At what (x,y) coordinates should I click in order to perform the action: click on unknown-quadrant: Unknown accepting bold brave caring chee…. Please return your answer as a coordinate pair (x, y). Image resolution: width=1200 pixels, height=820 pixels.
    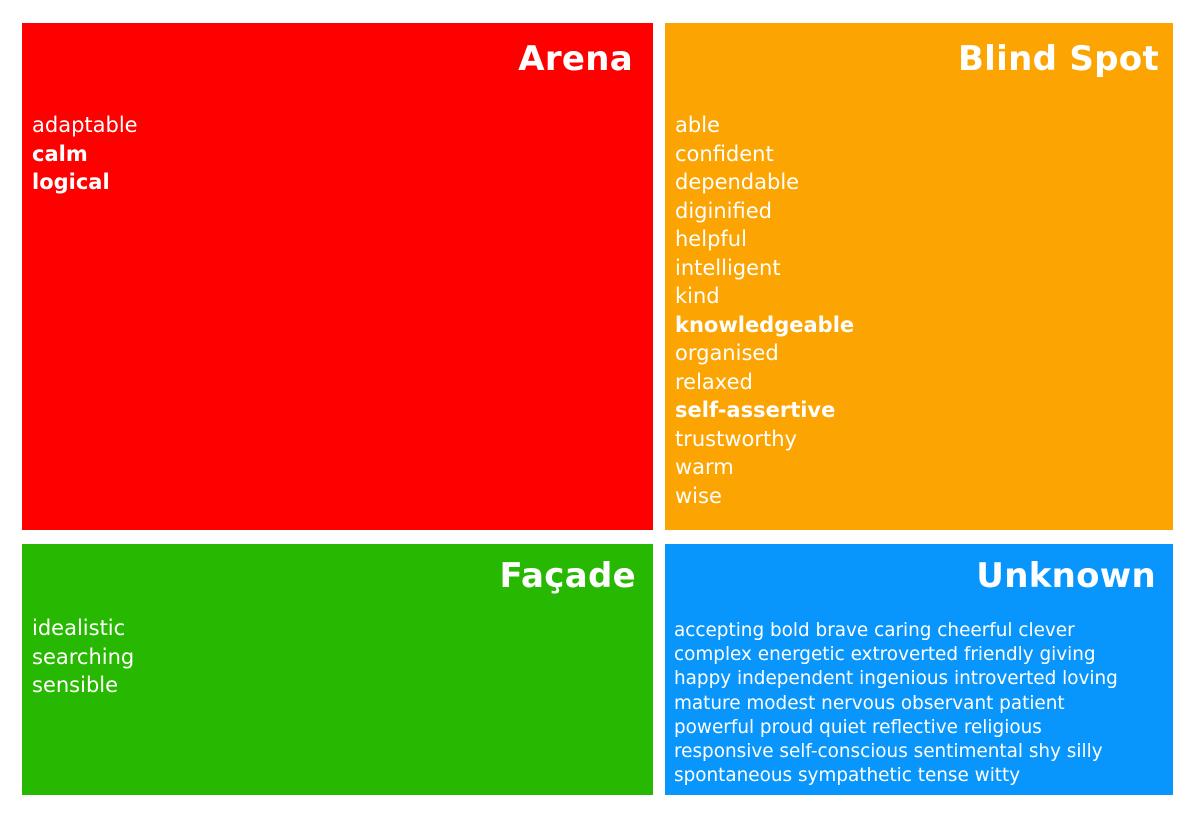
    Looking at the image, I should click on (919, 669).